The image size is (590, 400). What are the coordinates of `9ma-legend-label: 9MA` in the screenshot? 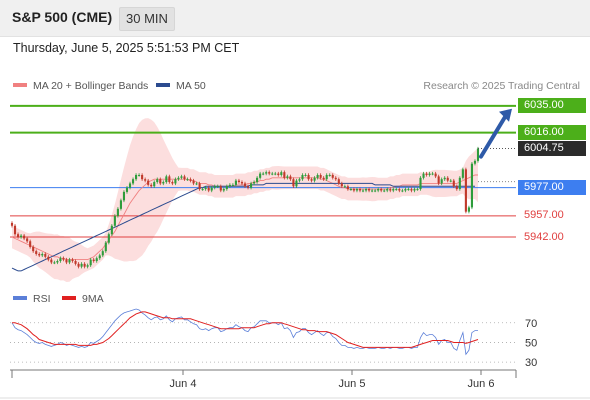 It's located at (93, 299).